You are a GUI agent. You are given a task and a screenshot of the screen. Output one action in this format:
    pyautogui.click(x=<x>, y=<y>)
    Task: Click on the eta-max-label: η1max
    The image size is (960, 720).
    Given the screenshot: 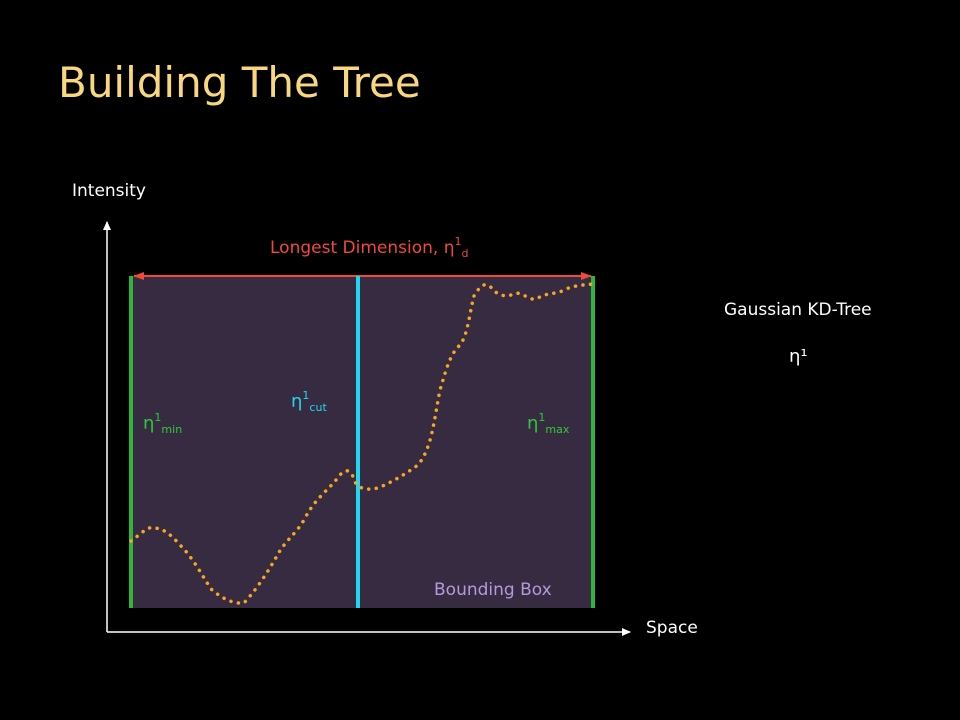 What is the action you would take?
    pyautogui.click(x=548, y=424)
    